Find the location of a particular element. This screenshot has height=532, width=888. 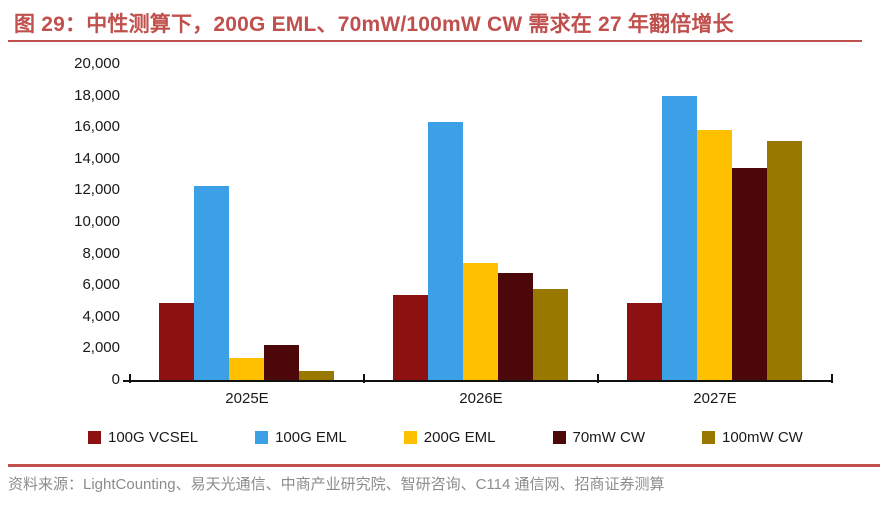

y-tick-label-20-000: 20,000 is located at coordinates (97, 63).